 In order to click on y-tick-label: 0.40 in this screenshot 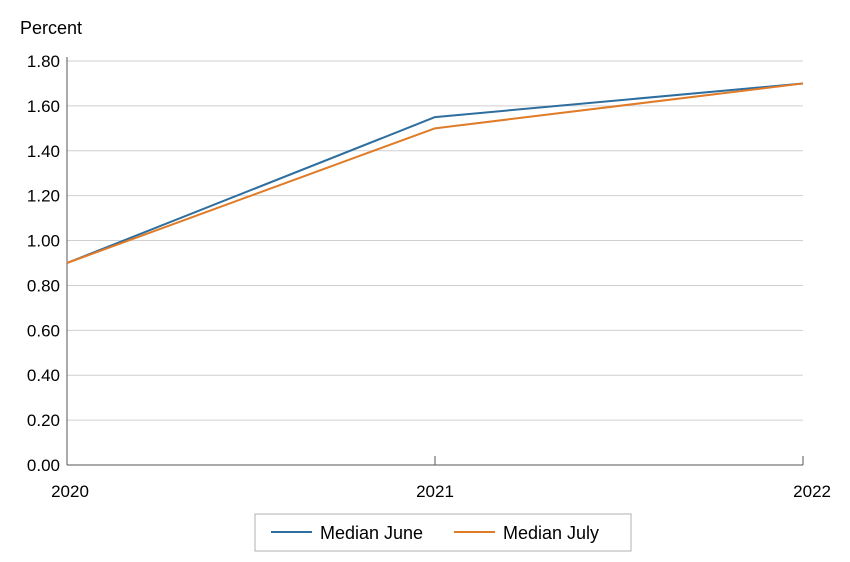, I will do `click(43, 375)`.